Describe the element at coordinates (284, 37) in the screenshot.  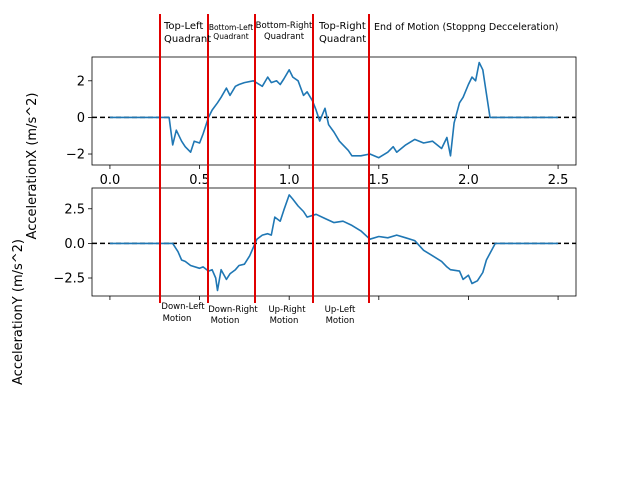
I see `annotation-bottom-right-2: Quadrant` at that location.